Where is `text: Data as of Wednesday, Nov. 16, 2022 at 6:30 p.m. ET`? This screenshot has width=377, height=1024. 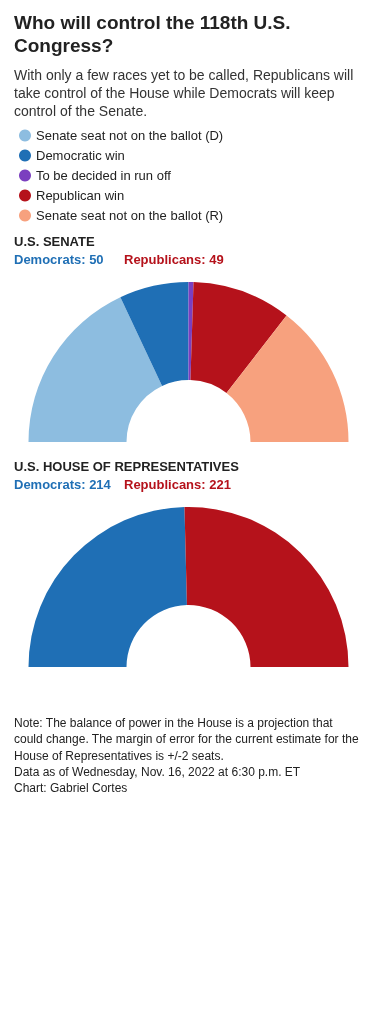 text: Data as of Wednesday, Nov. 16, 2022 at 6:30 p.m. ET is located at coordinates (158, 771).